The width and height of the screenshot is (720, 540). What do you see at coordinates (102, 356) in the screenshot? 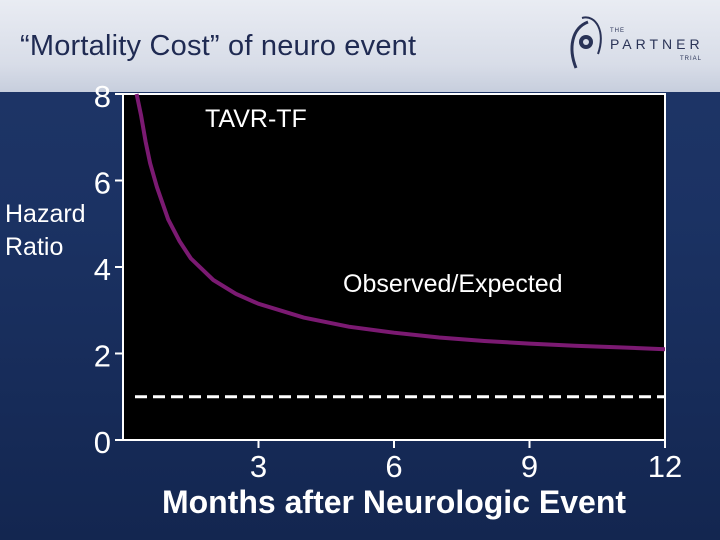
I see `y-tick-label: 2` at bounding box center [102, 356].